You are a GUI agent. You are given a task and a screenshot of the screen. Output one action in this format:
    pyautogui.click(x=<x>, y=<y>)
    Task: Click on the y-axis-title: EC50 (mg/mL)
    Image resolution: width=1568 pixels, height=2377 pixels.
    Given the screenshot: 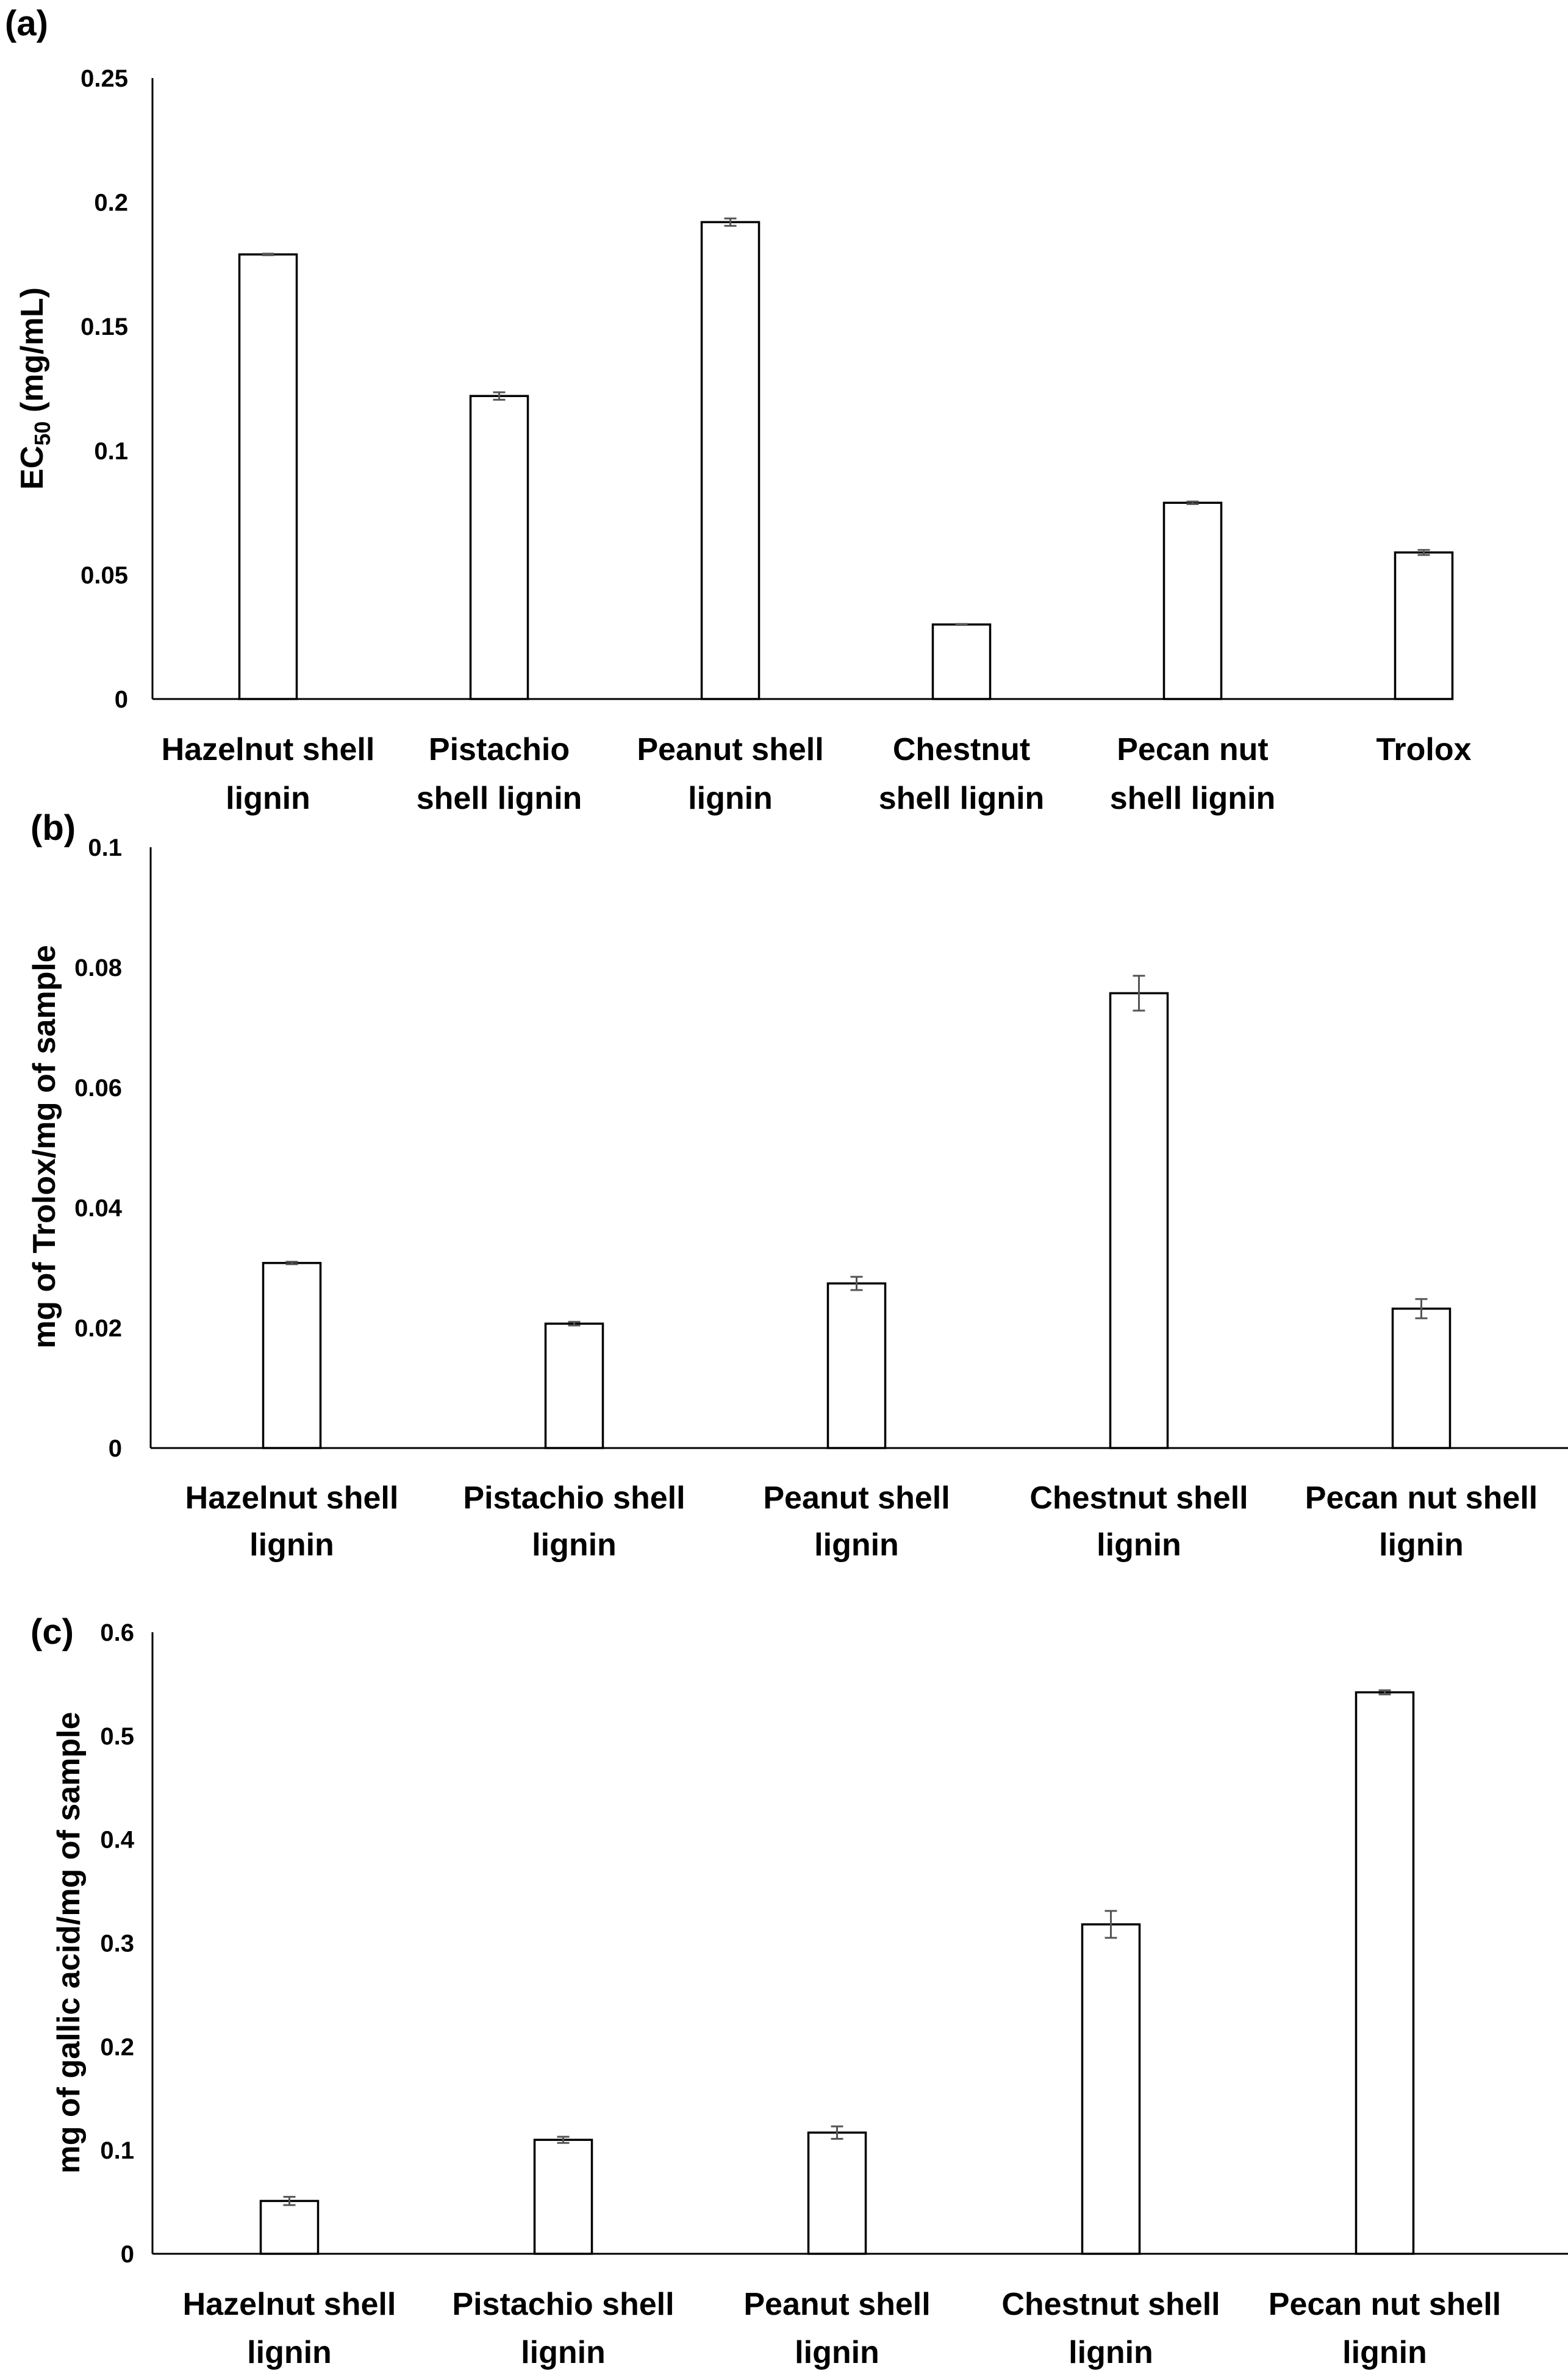 What is the action you would take?
    pyautogui.click(x=35, y=388)
    